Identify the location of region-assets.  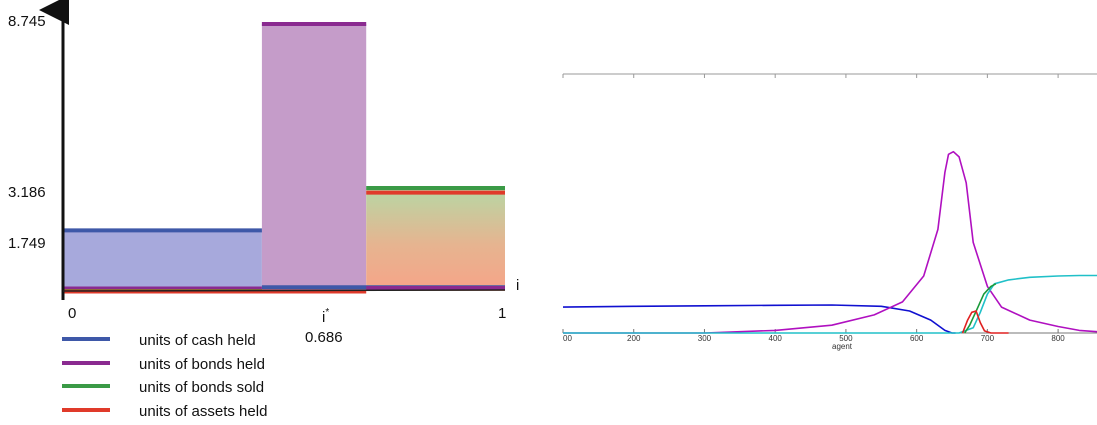
(435, 239).